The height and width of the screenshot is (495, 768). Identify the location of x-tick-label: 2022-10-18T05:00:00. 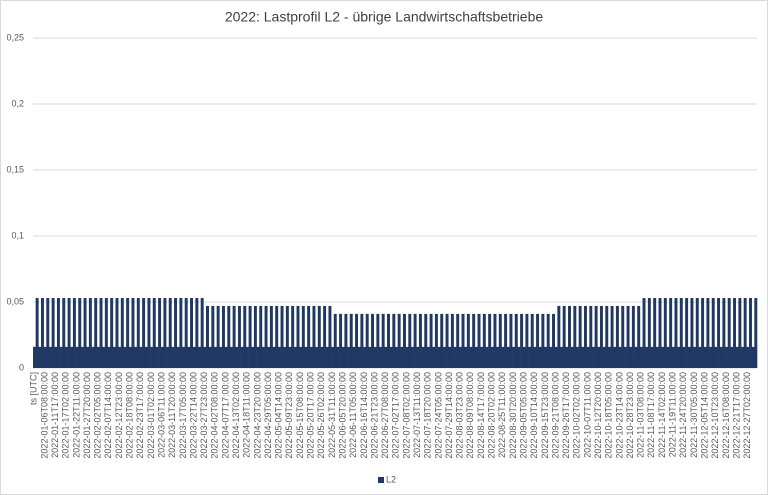
(609, 415).